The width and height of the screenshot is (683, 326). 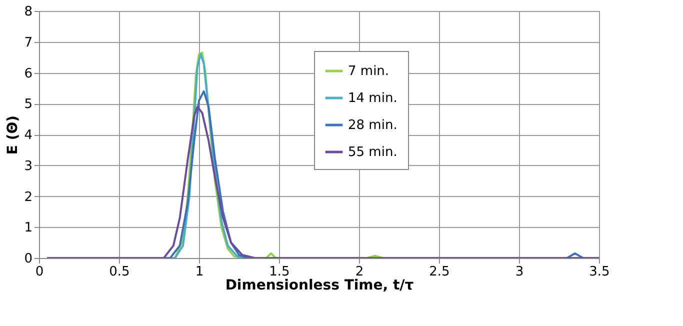 I want to click on x-tick-label: 0, so click(x=39, y=272).